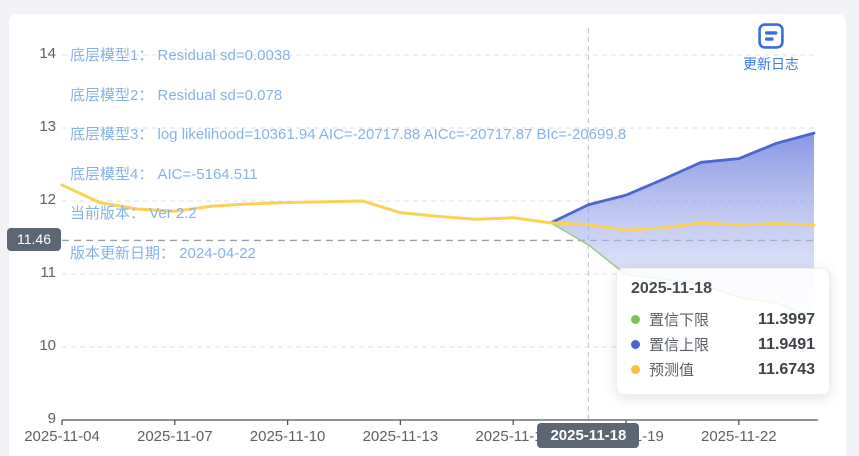 The height and width of the screenshot is (456, 859). Describe the element at coordinates (400, 436) in the screenshot. I see `x-axis-label: 2025-11-13` at that location.